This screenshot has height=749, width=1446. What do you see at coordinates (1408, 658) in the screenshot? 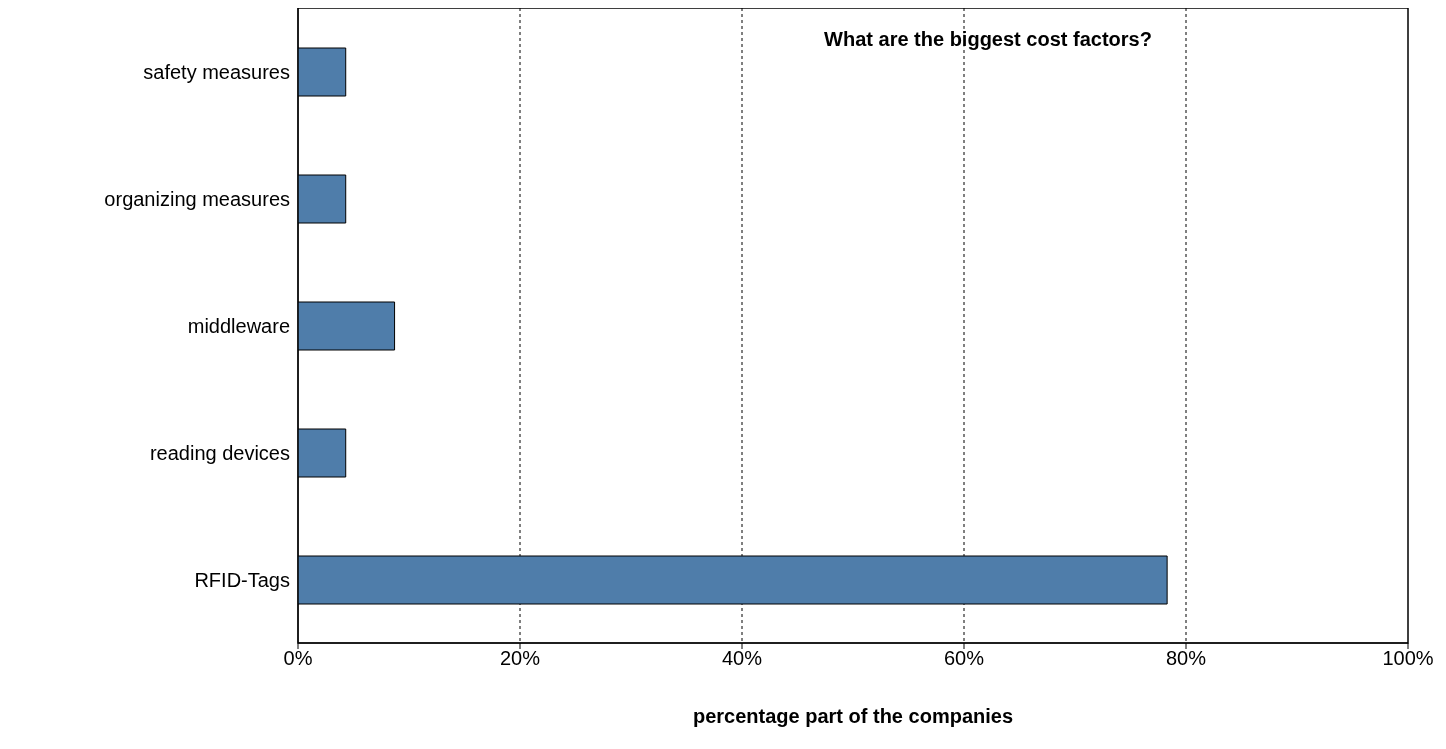
I see `x-tick-label: 100%` at bounding box center [1408, 658].